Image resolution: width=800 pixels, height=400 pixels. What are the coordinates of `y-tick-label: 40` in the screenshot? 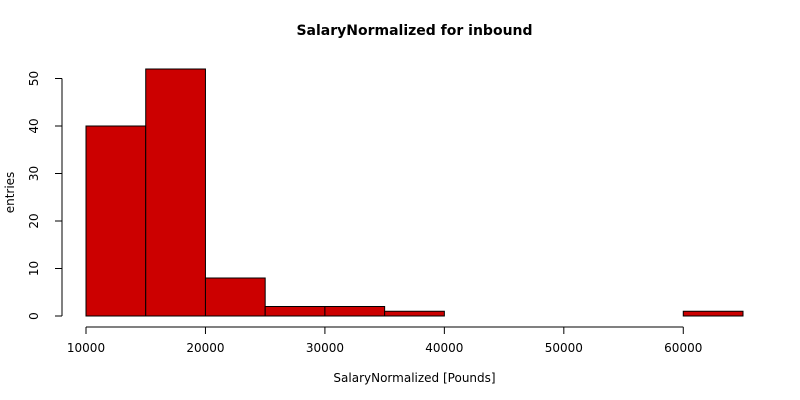 It's located at (34, 125).